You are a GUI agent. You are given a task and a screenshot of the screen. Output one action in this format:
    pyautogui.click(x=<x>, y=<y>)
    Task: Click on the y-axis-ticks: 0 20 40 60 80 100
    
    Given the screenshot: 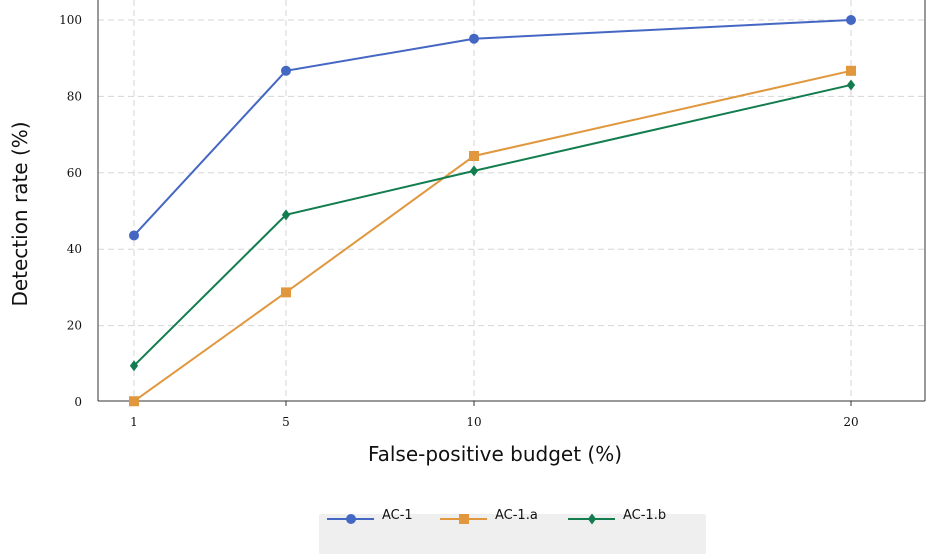 What is the action you would take?
    pyautogui.click(x=70, y=211)
    